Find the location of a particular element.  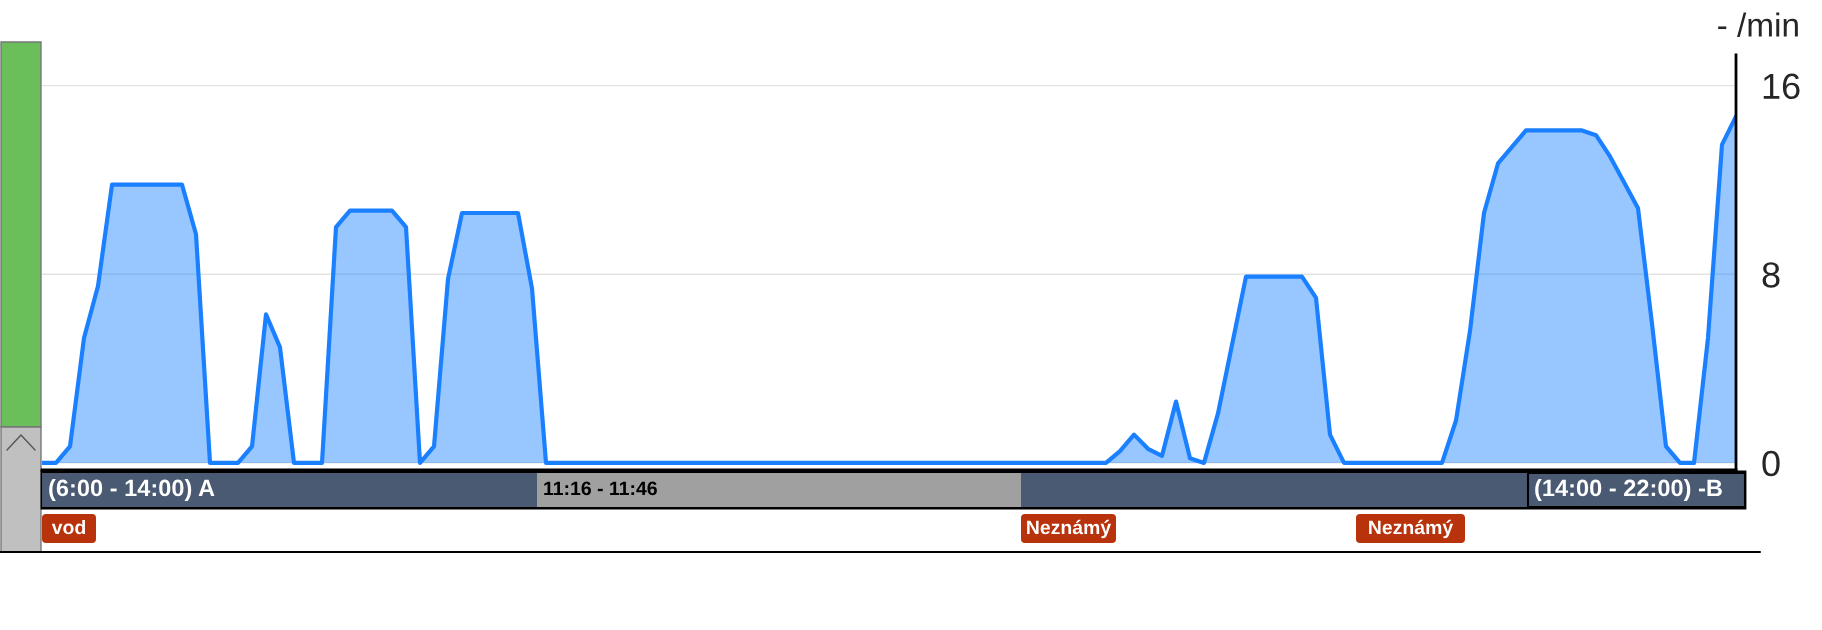

y-axis-title: - /min is located at coordinates (1758, 24).